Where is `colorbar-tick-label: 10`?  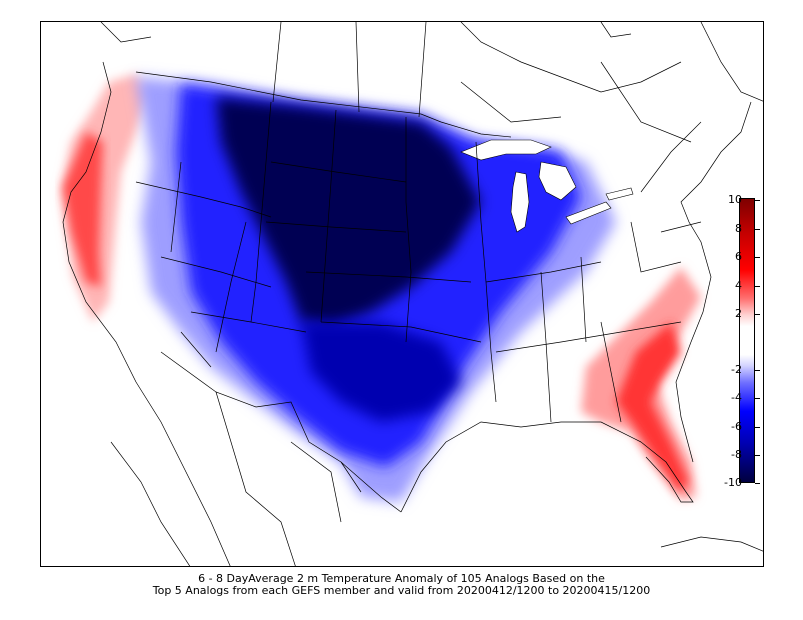 colorbar-tick-label: 10 is located at coordinates (731, 200).